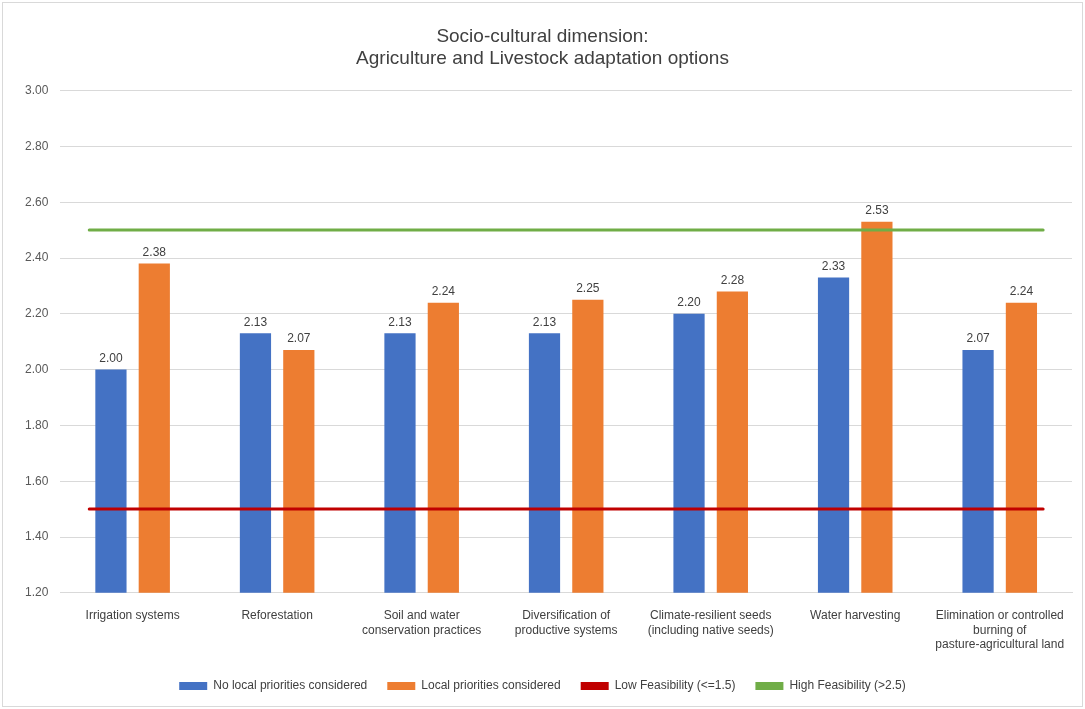  I want to click on data-label: 2.00, so click(111, 357).